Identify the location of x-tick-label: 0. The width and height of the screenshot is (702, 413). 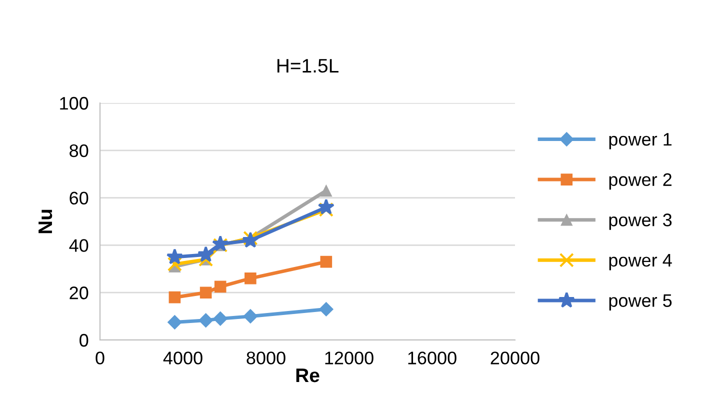
(100, 358).